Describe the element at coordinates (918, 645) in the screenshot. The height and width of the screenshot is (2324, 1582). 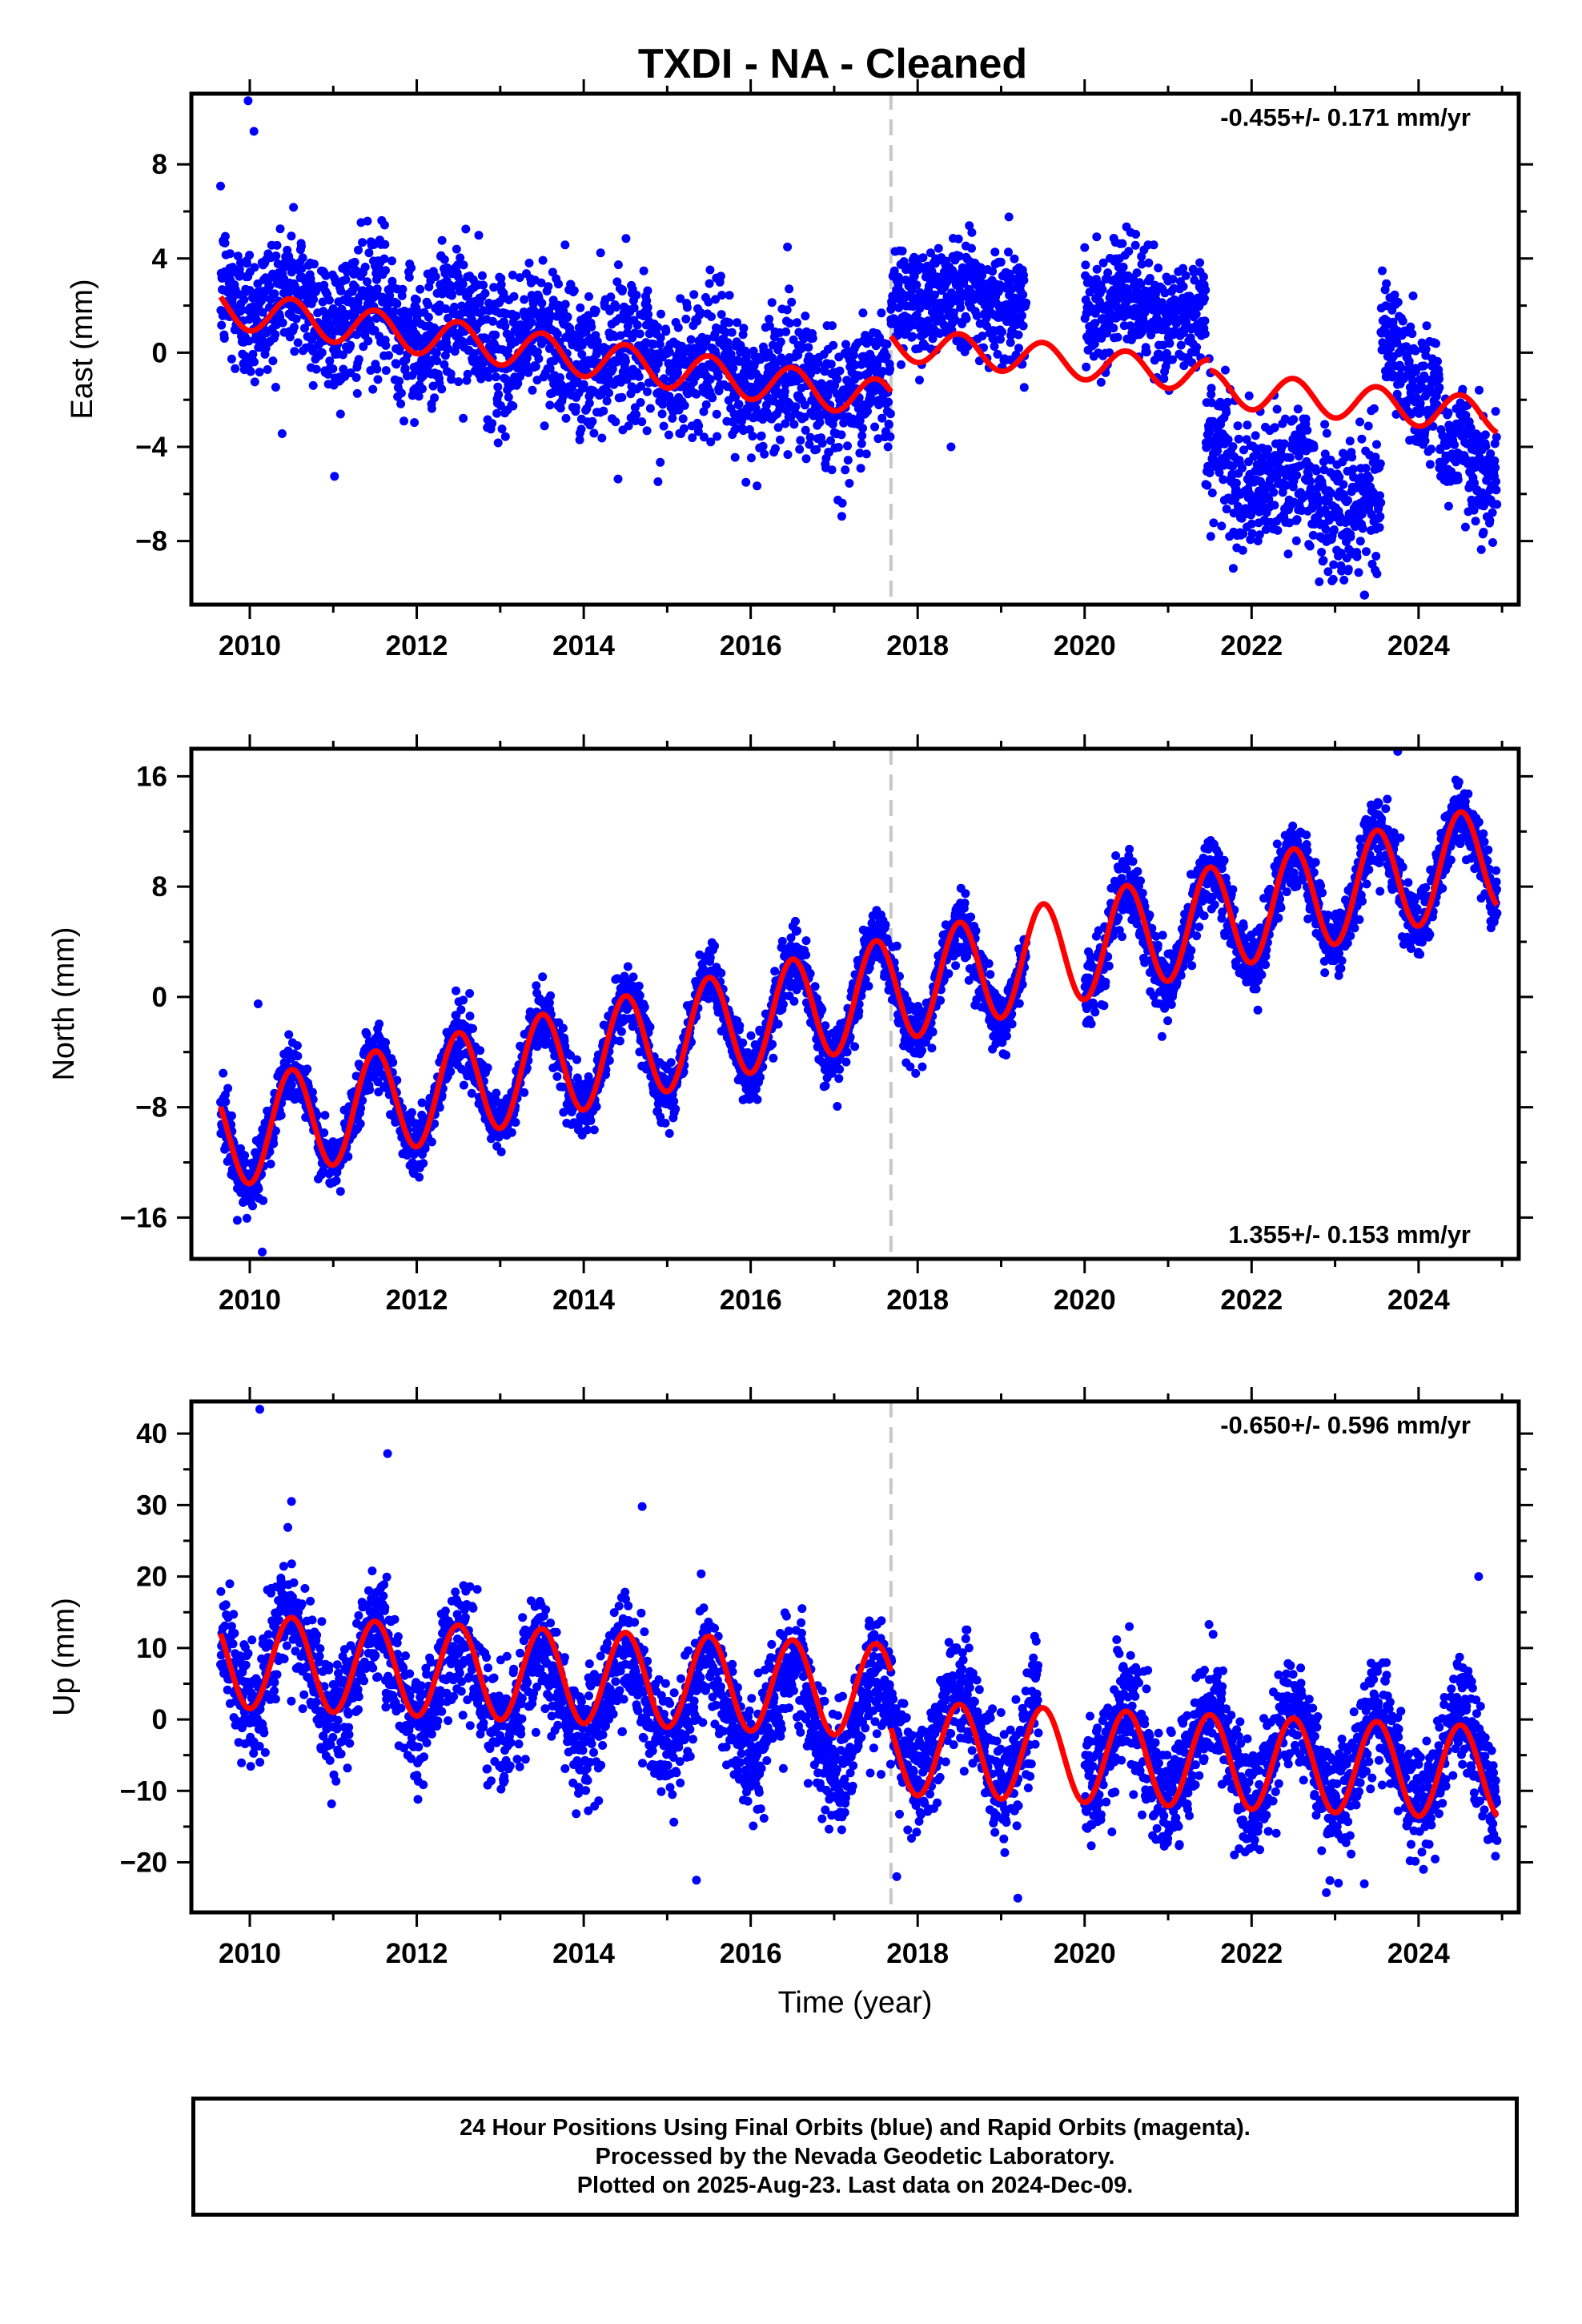
I see `x-tick-label-east: 2018` at that location.